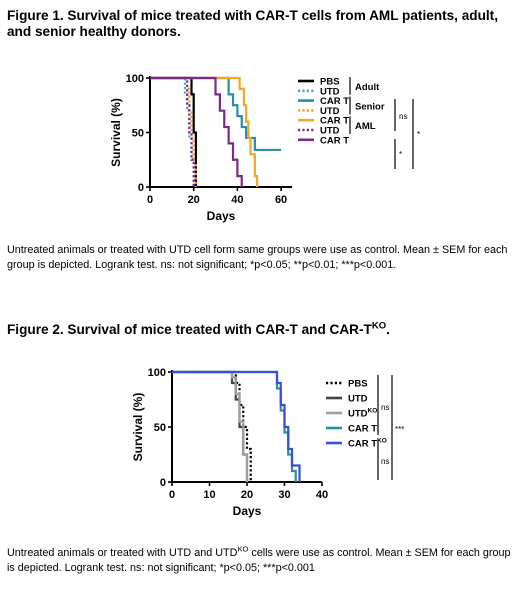 The width and height of the screenshot is (520, 616). What do you see at coordinates (365, 126) in the screenshot?
I see `group-label: AML` at bounding box center [365, 126].